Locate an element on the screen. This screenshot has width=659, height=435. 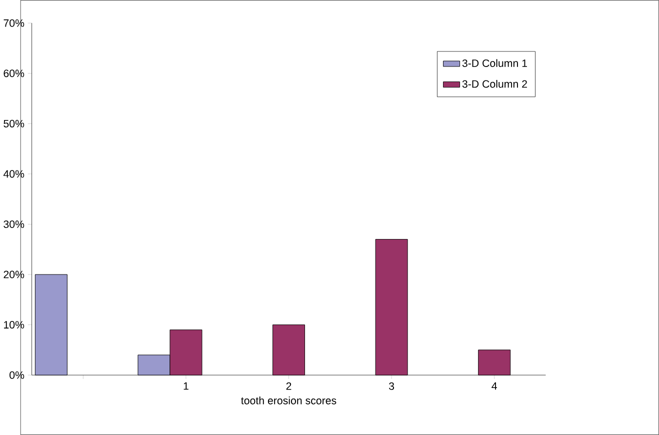
x-tick-label: 4 is located at coordinates (494, 386).